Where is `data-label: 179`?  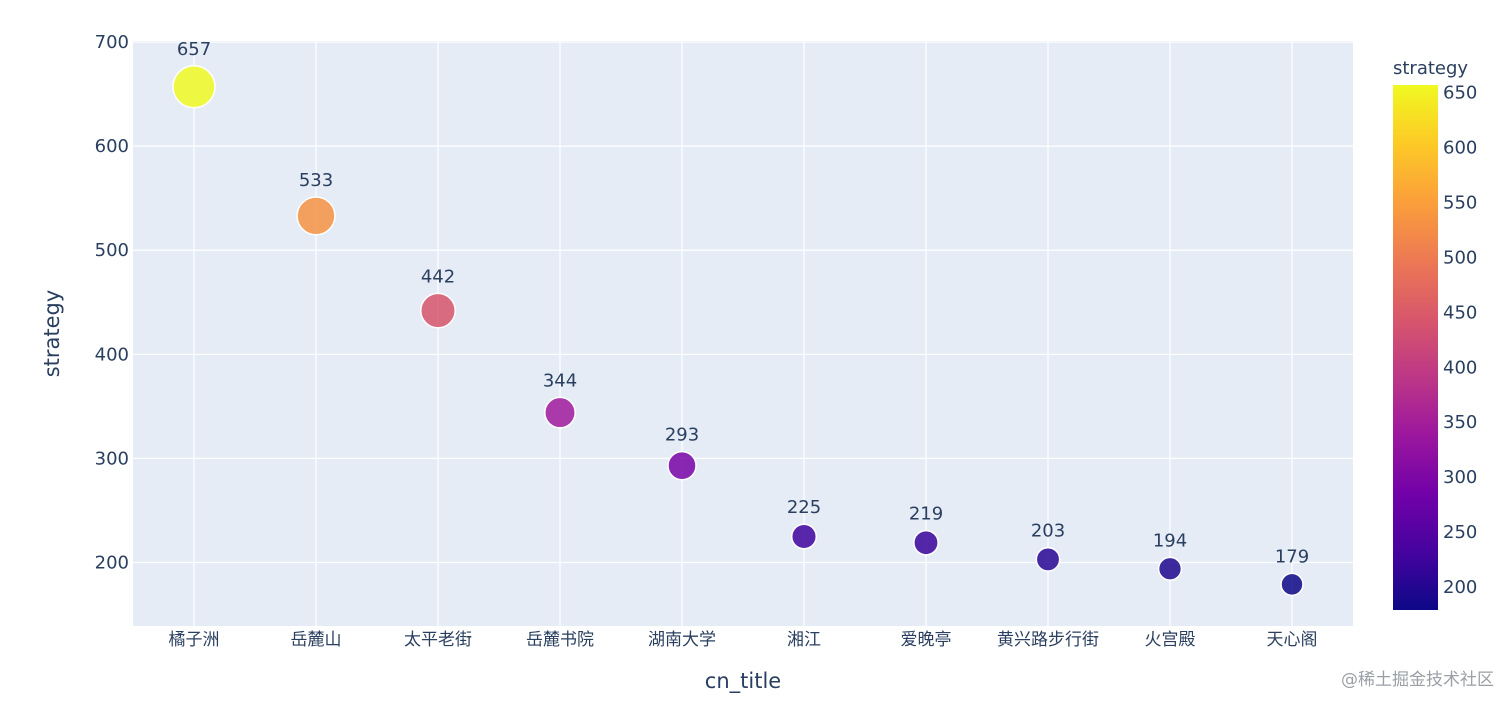
data-label: 179 is located at coordinates (1292, 556).